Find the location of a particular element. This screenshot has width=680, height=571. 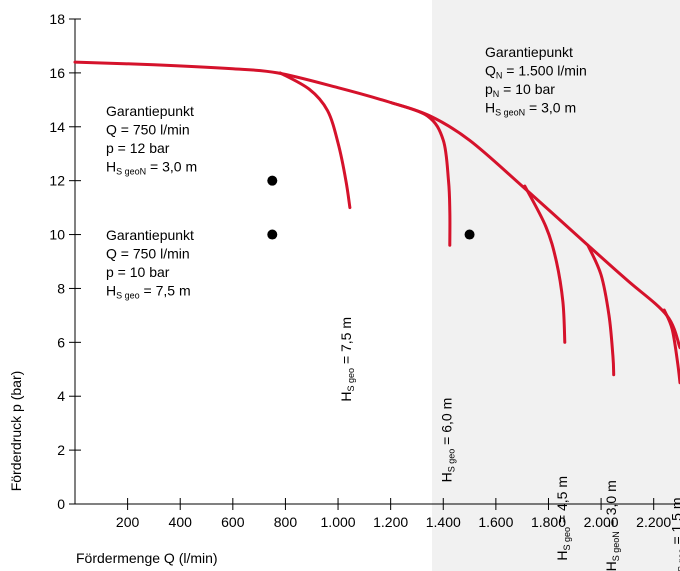

x-tick-label: 2.200 is located at coordinates (653, 522).